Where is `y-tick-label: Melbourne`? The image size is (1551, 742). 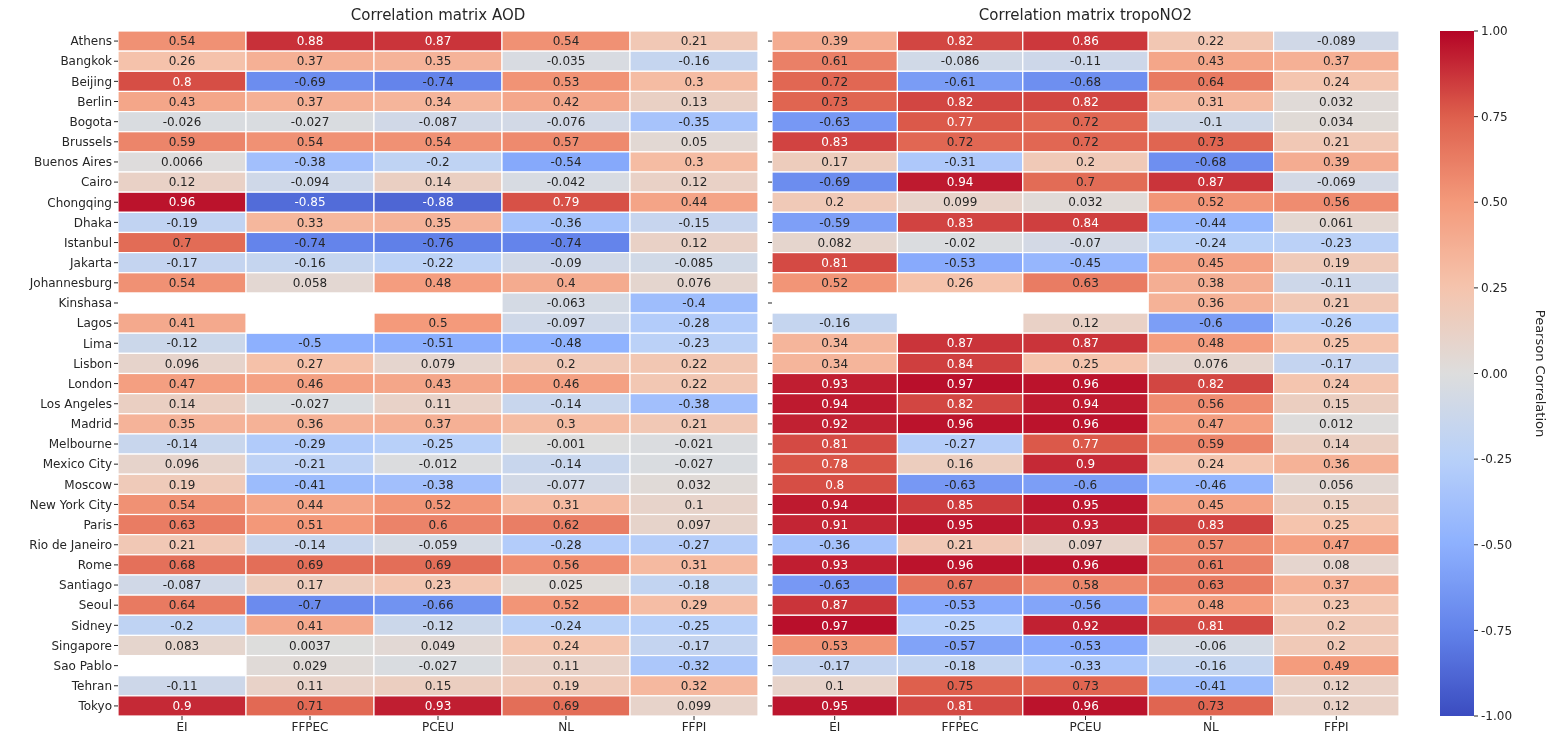
y-tick-label: Melbourne is located at coordinates (80, 444).